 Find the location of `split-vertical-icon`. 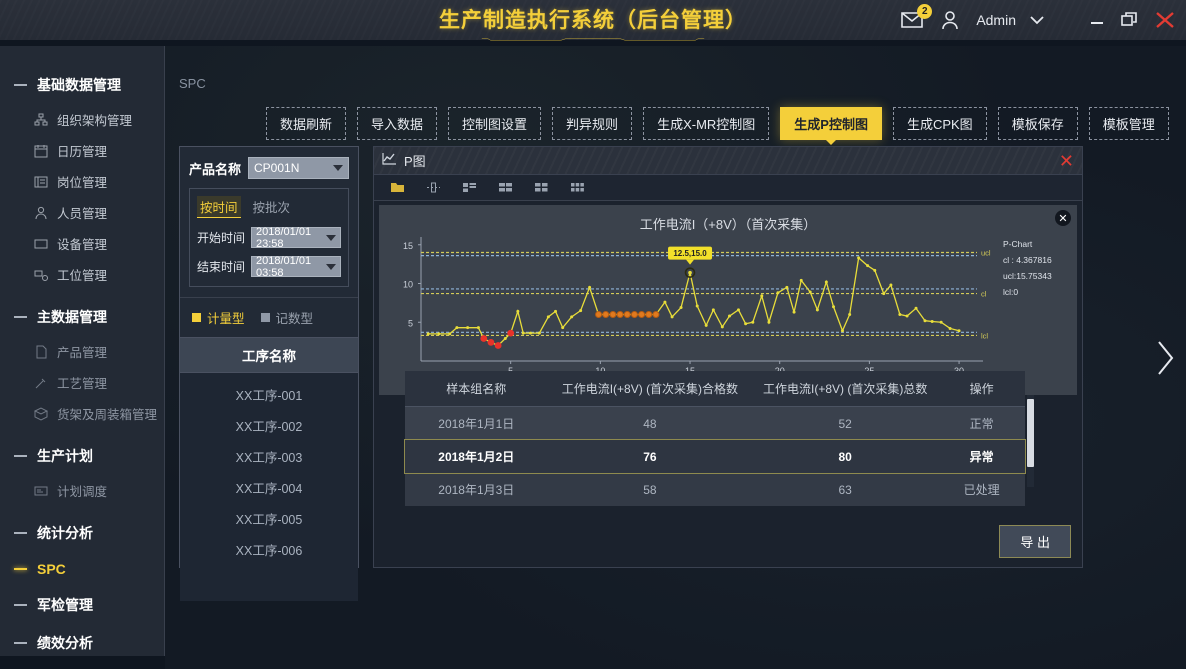

split-vertical-icon is located at coordinates (433, 187).